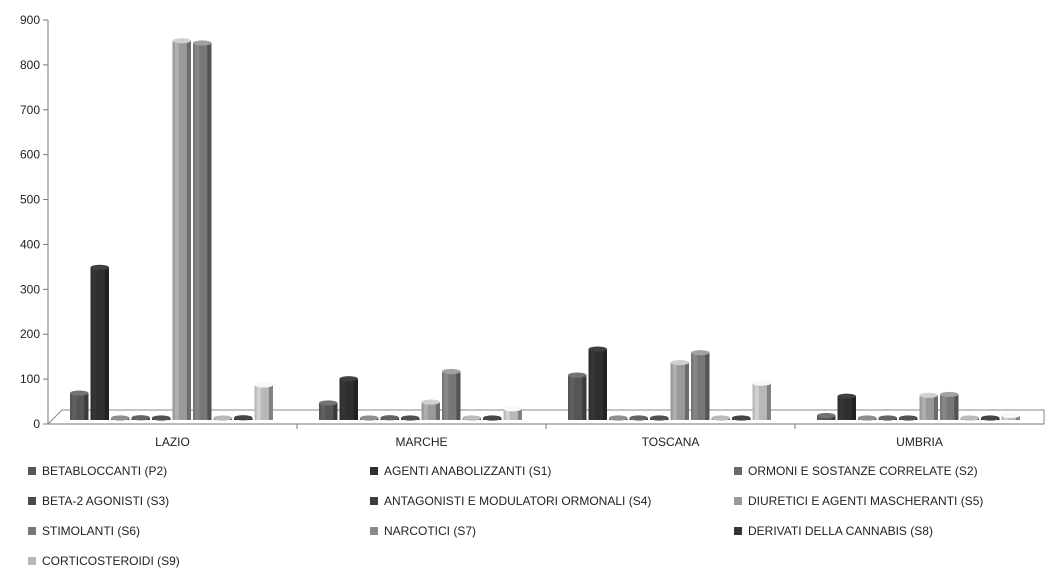  What do you see at coordinates (856, 471) in the screenshot?
I see `legend-item: ORMONI E SOSTANZE CORRELATE (S2)` at bounding box center [856, 471].